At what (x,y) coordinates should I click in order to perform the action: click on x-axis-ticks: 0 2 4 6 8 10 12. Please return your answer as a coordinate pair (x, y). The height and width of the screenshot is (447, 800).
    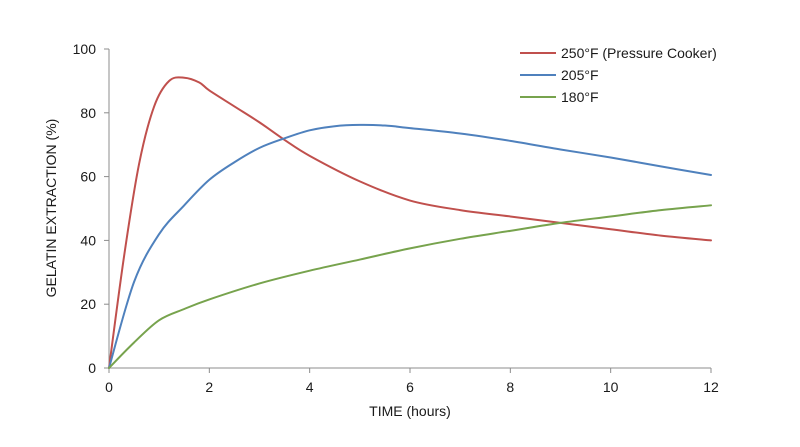
    Looking at the image, I should click on (412, 381).